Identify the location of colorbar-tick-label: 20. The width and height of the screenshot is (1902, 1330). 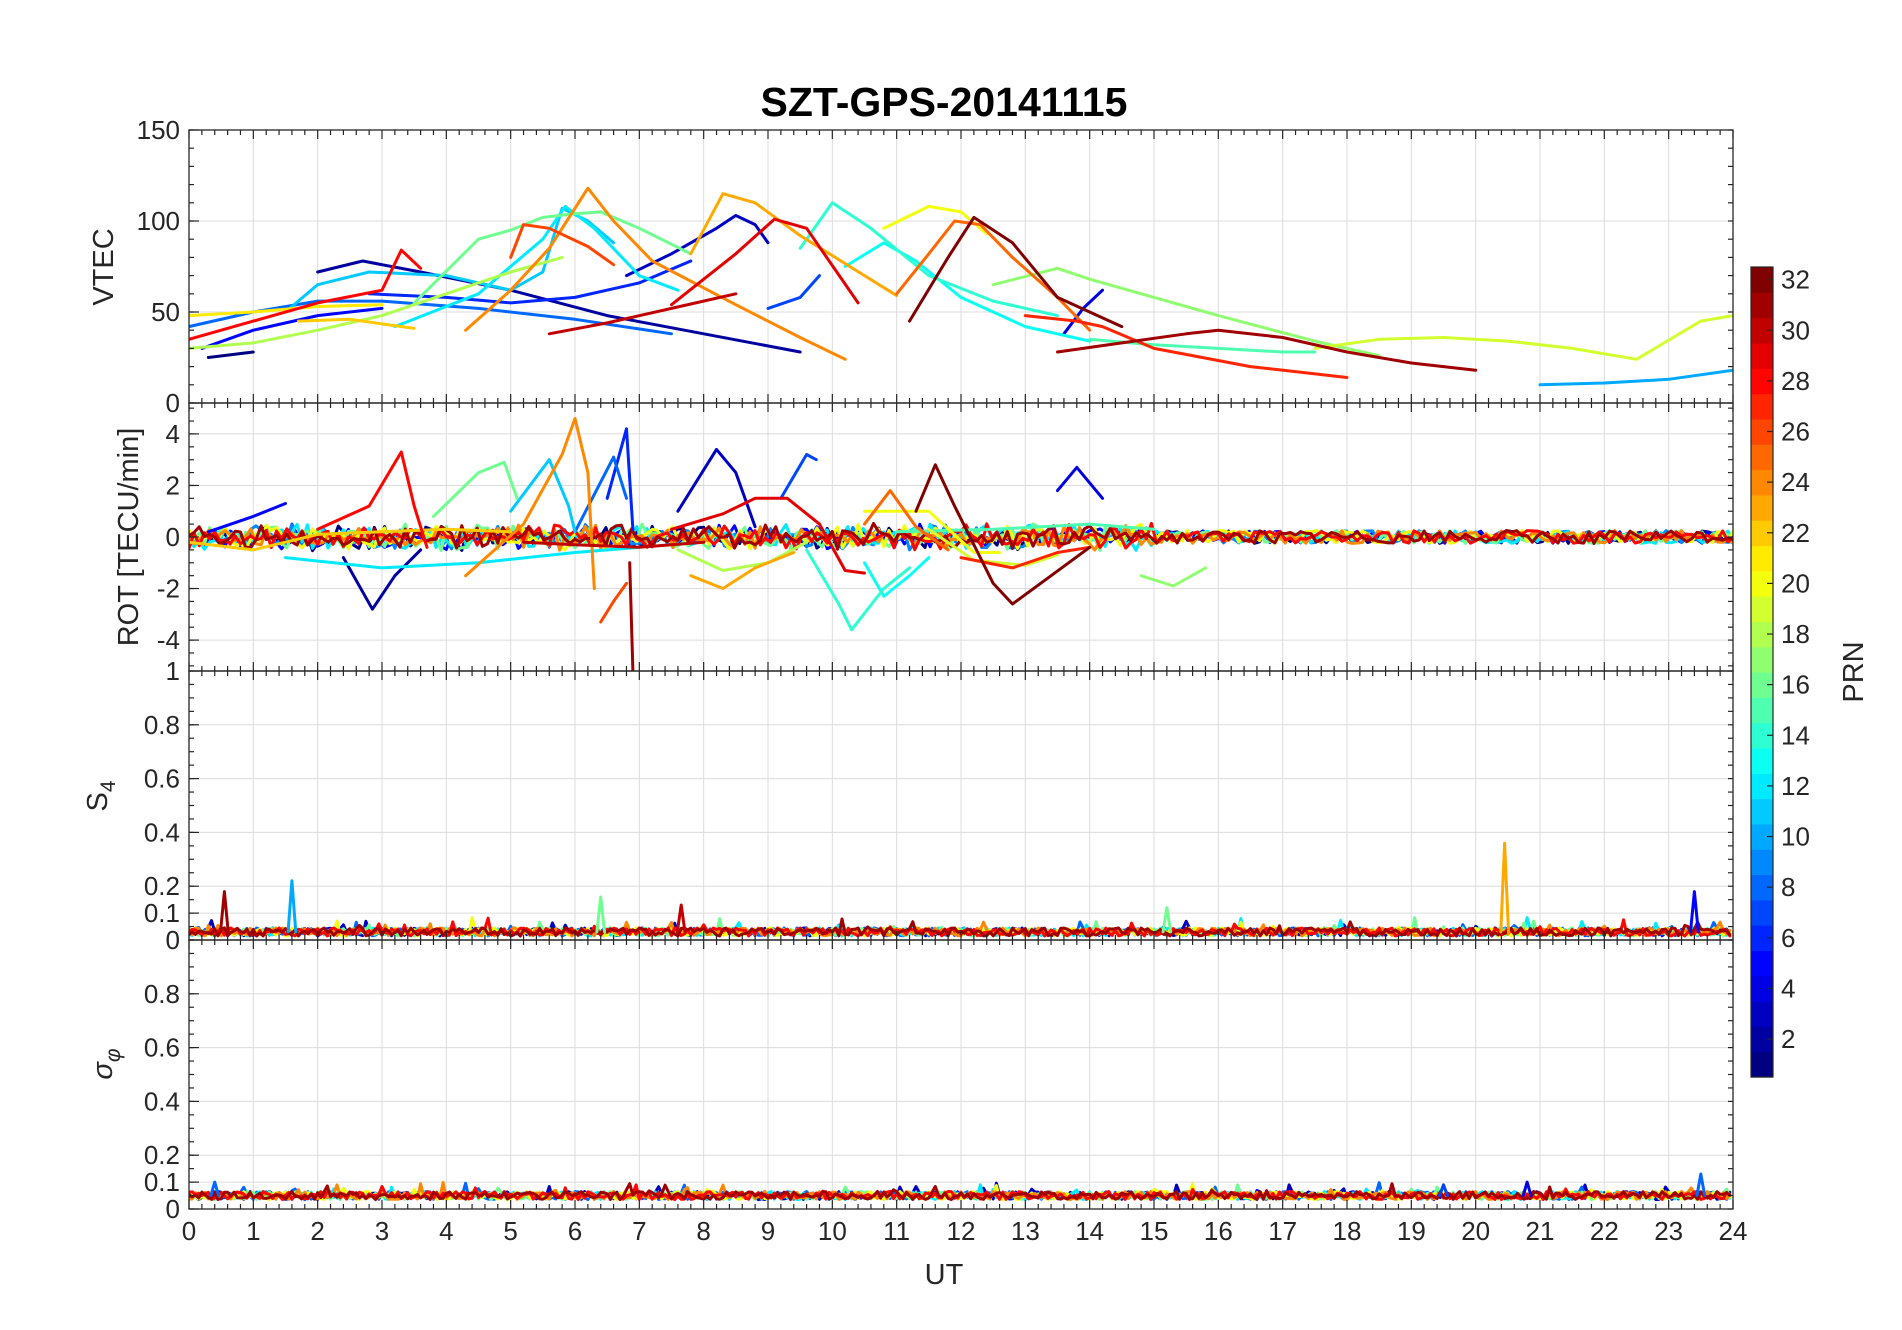
(1795, 583).